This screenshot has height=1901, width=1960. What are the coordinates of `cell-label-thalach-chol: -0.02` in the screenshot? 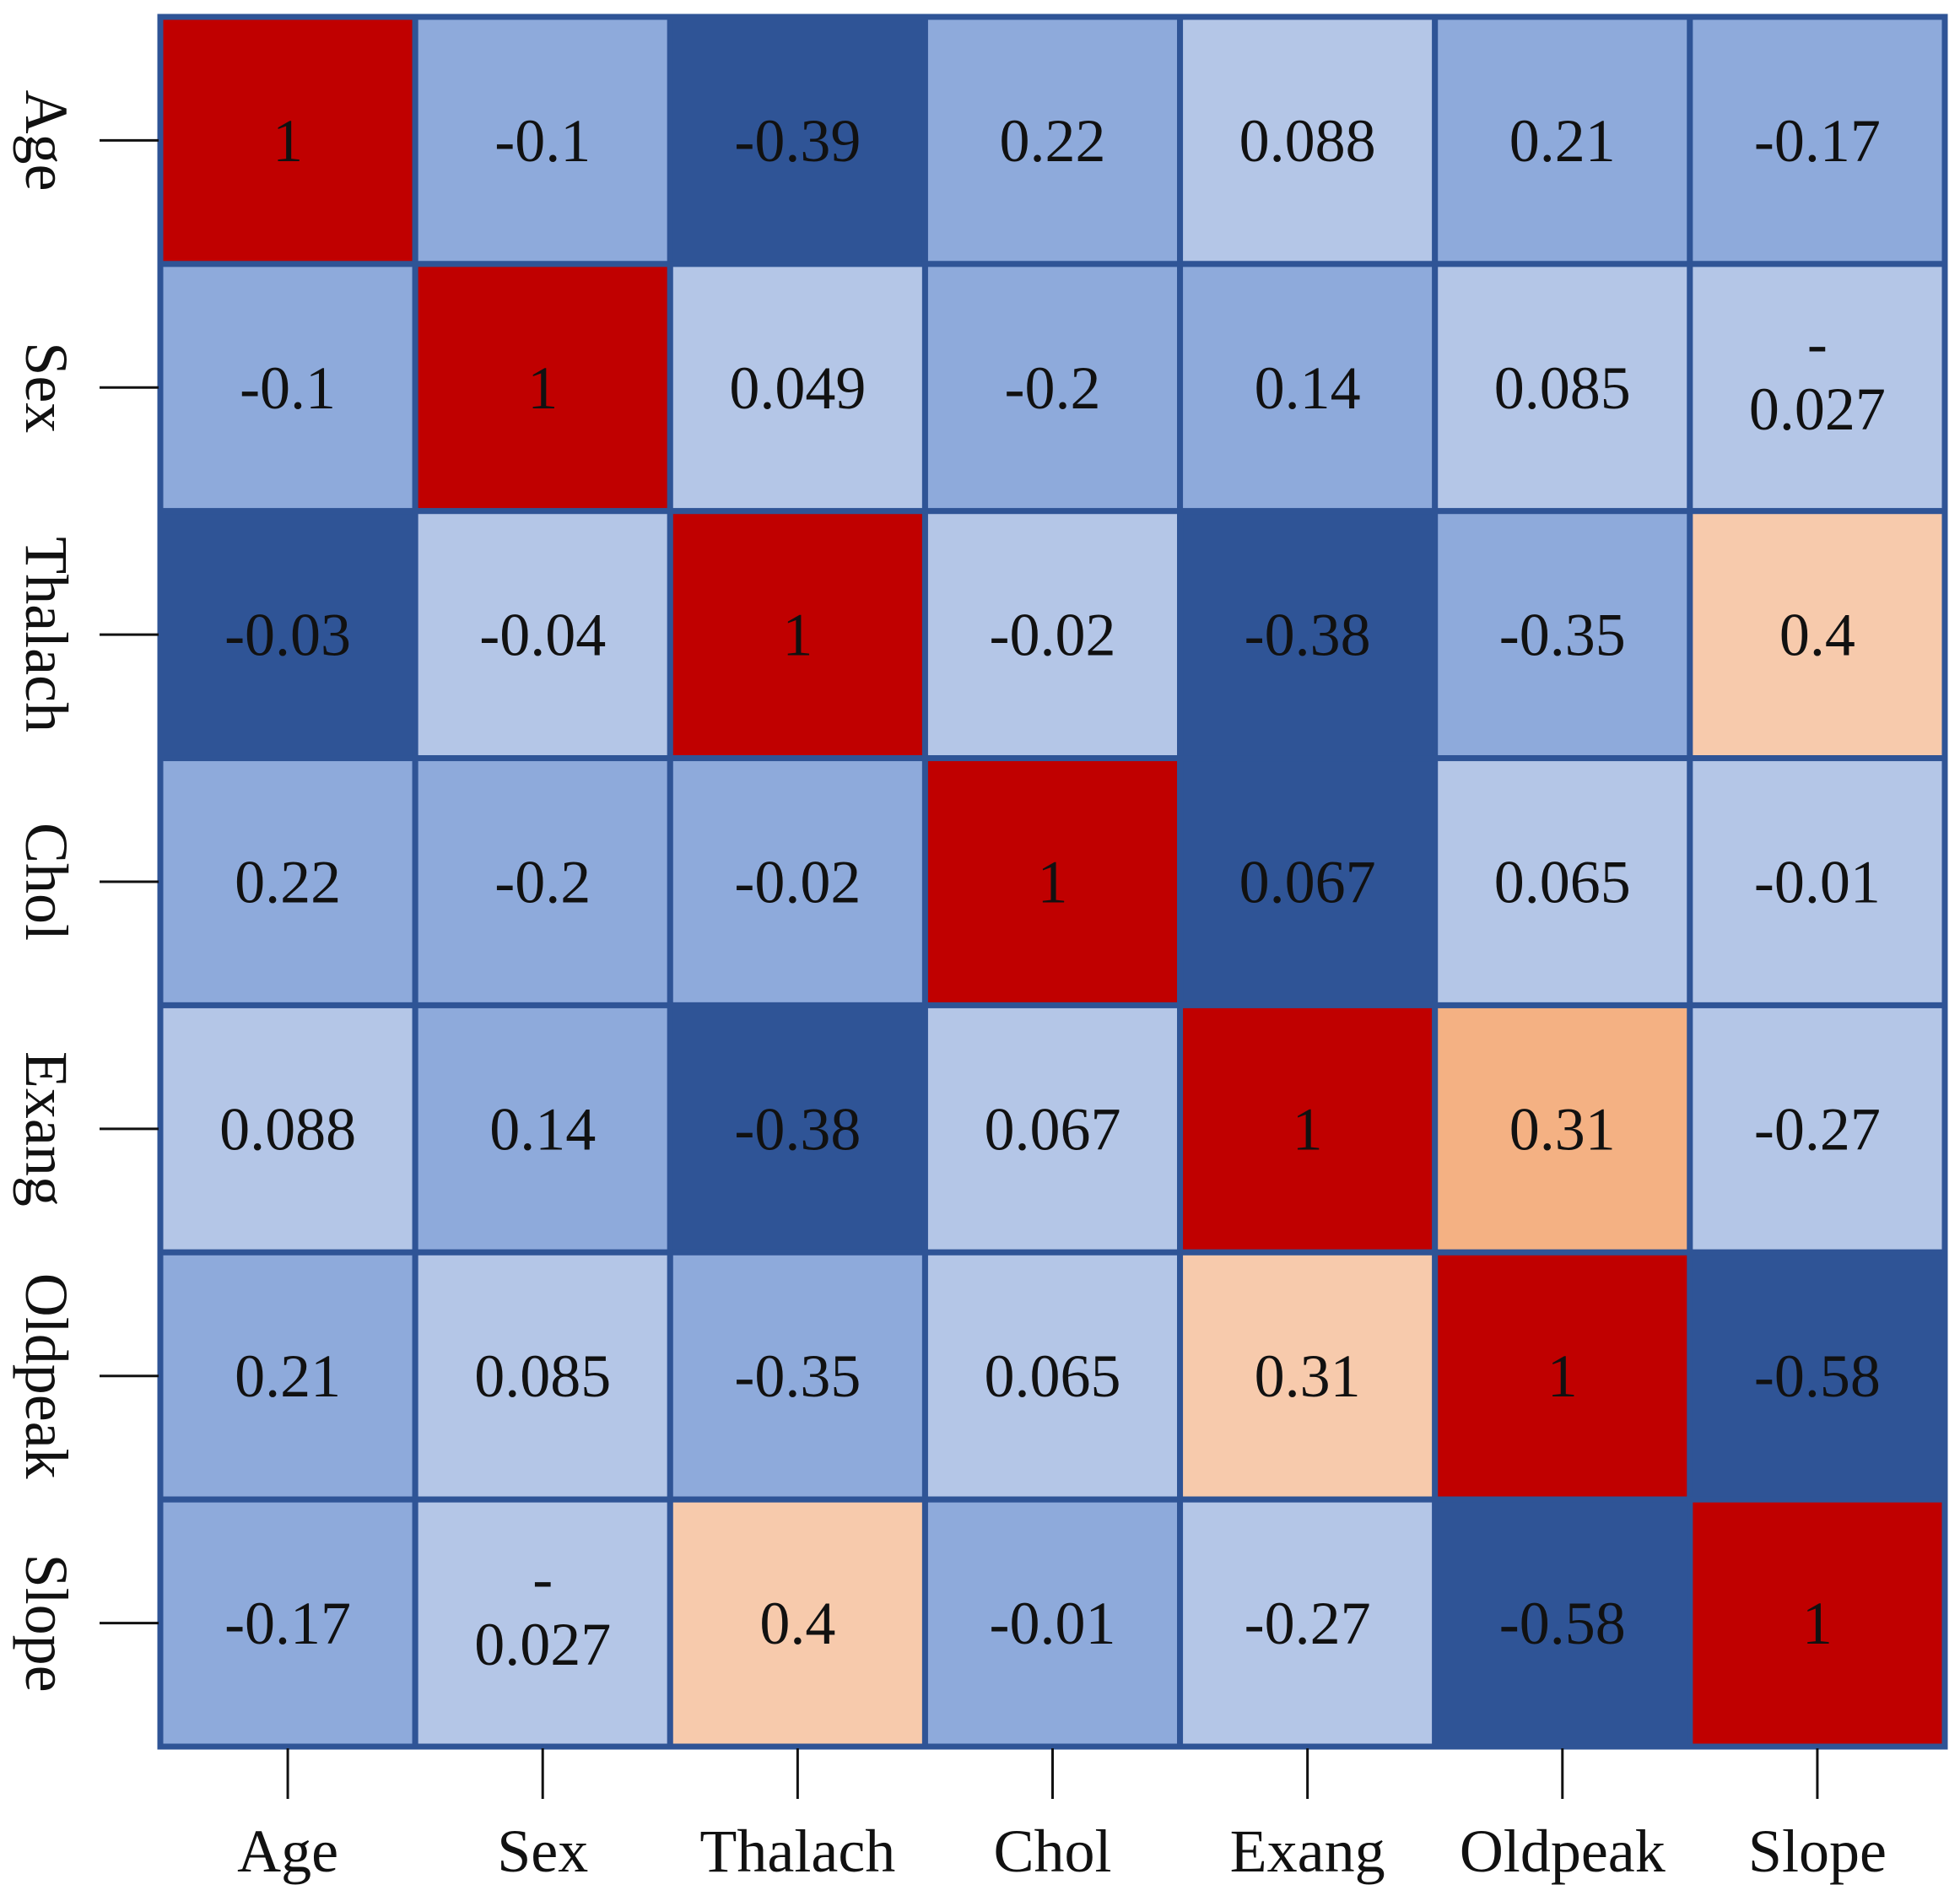 It's located at (1053, 636).